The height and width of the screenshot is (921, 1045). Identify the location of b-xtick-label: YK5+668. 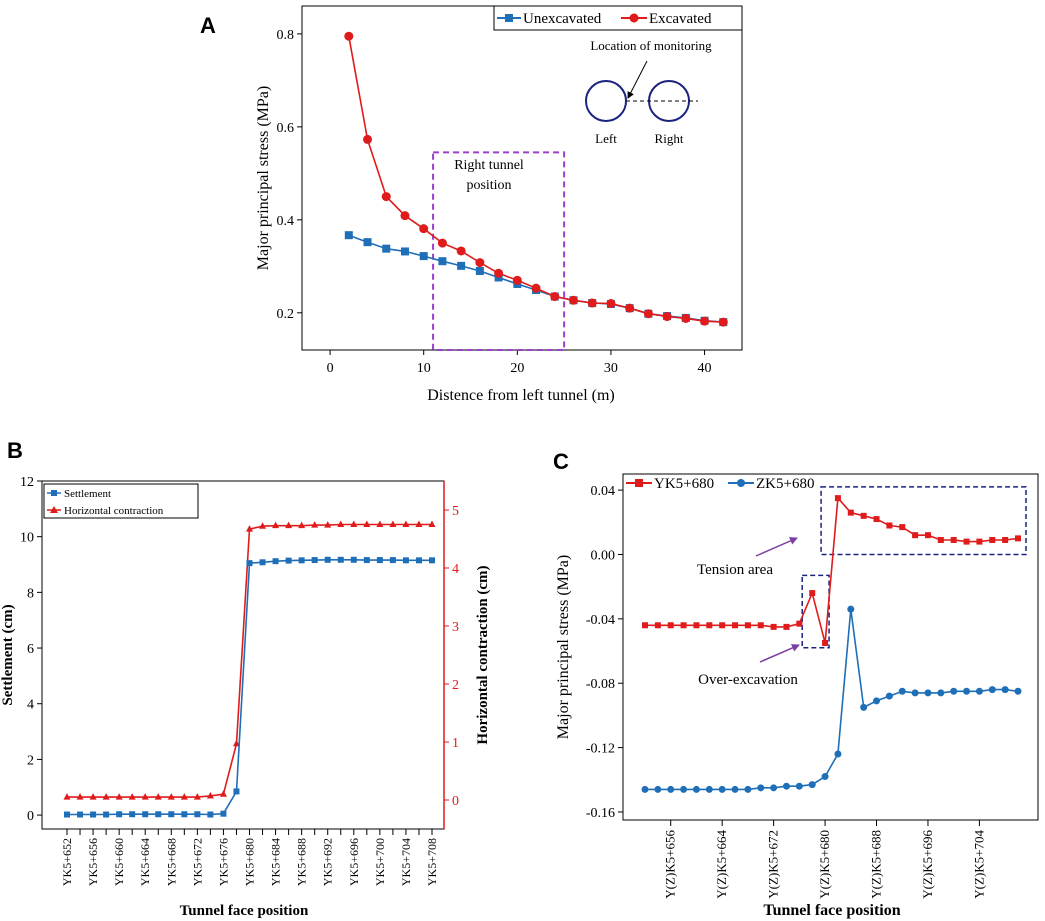
(171, 862).